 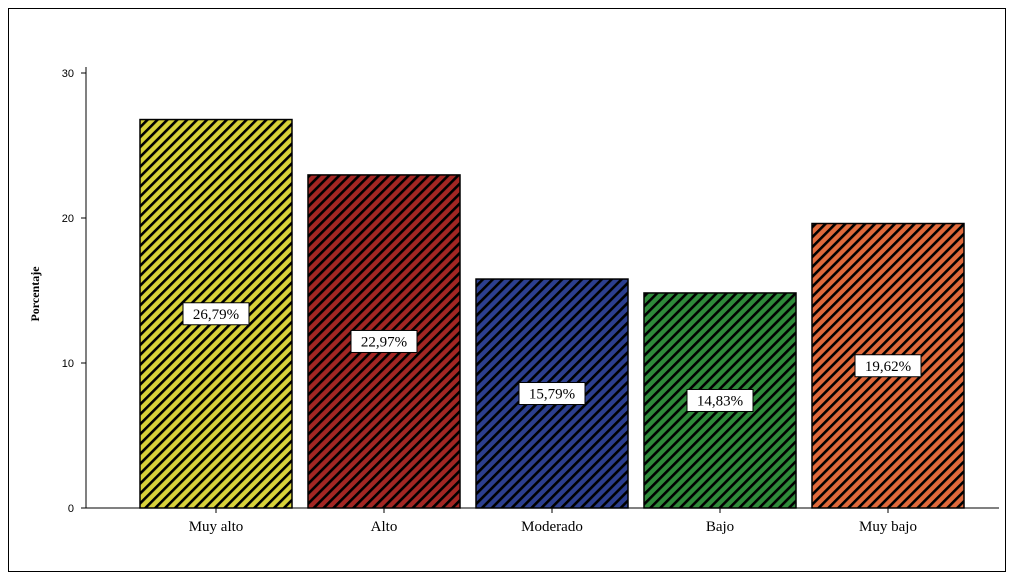 I want to click on y-axis-label: Porcentaje, so click(x=35, y=294).